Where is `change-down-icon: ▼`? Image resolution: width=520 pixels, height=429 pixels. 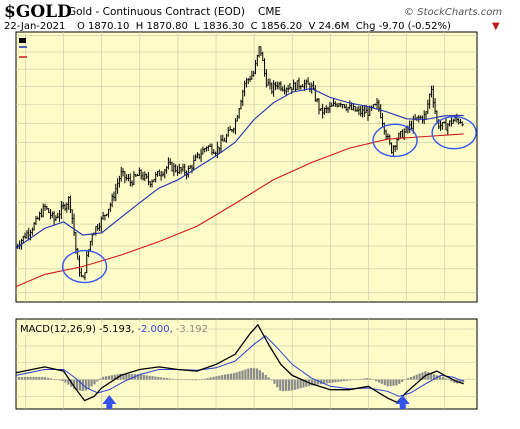
change-down-icon: ▼ is located at coordinates (496, 26).